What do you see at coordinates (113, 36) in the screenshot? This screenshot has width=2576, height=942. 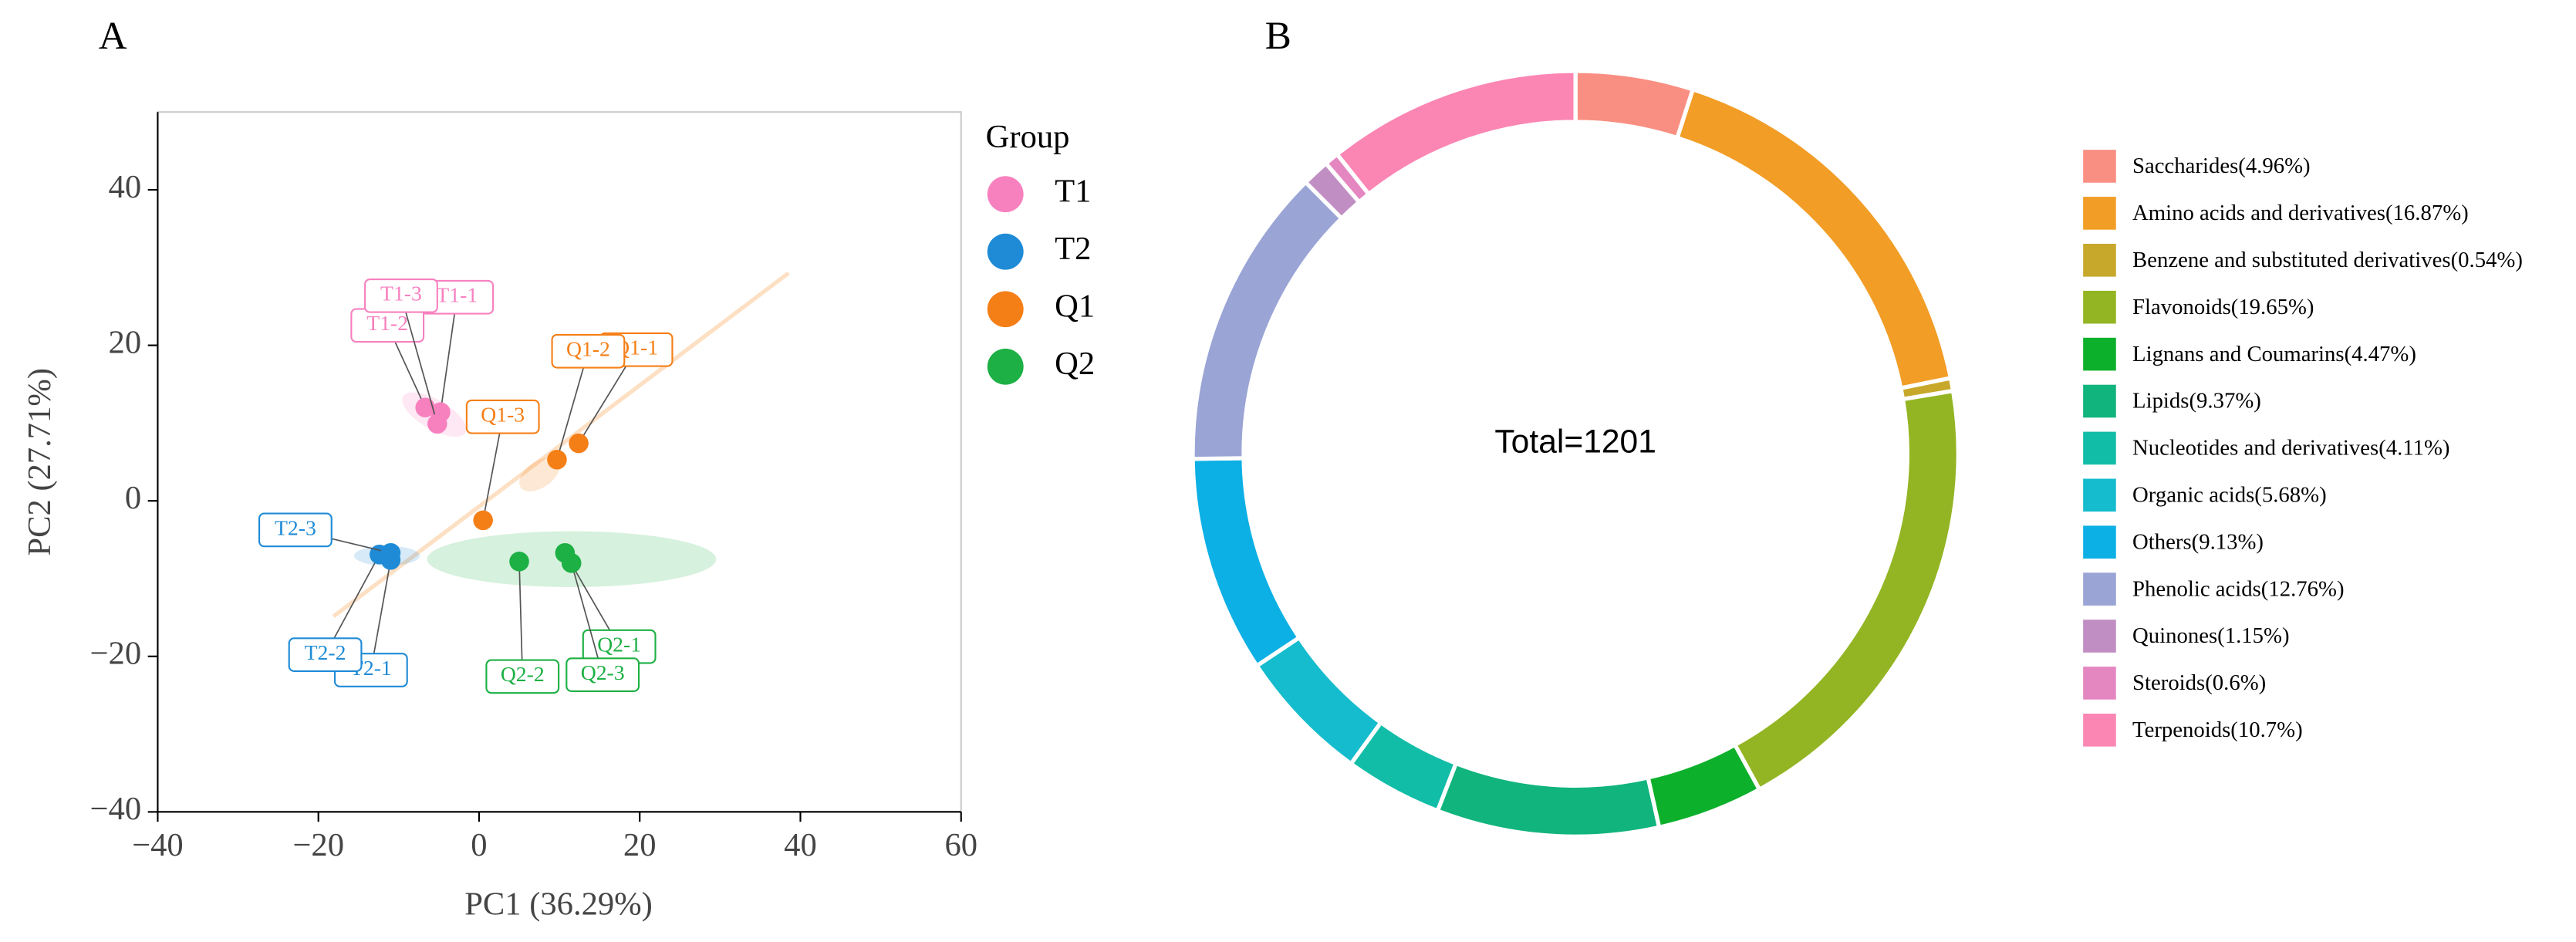 I see `panel-letter: A` at bounding box center [113, 36].